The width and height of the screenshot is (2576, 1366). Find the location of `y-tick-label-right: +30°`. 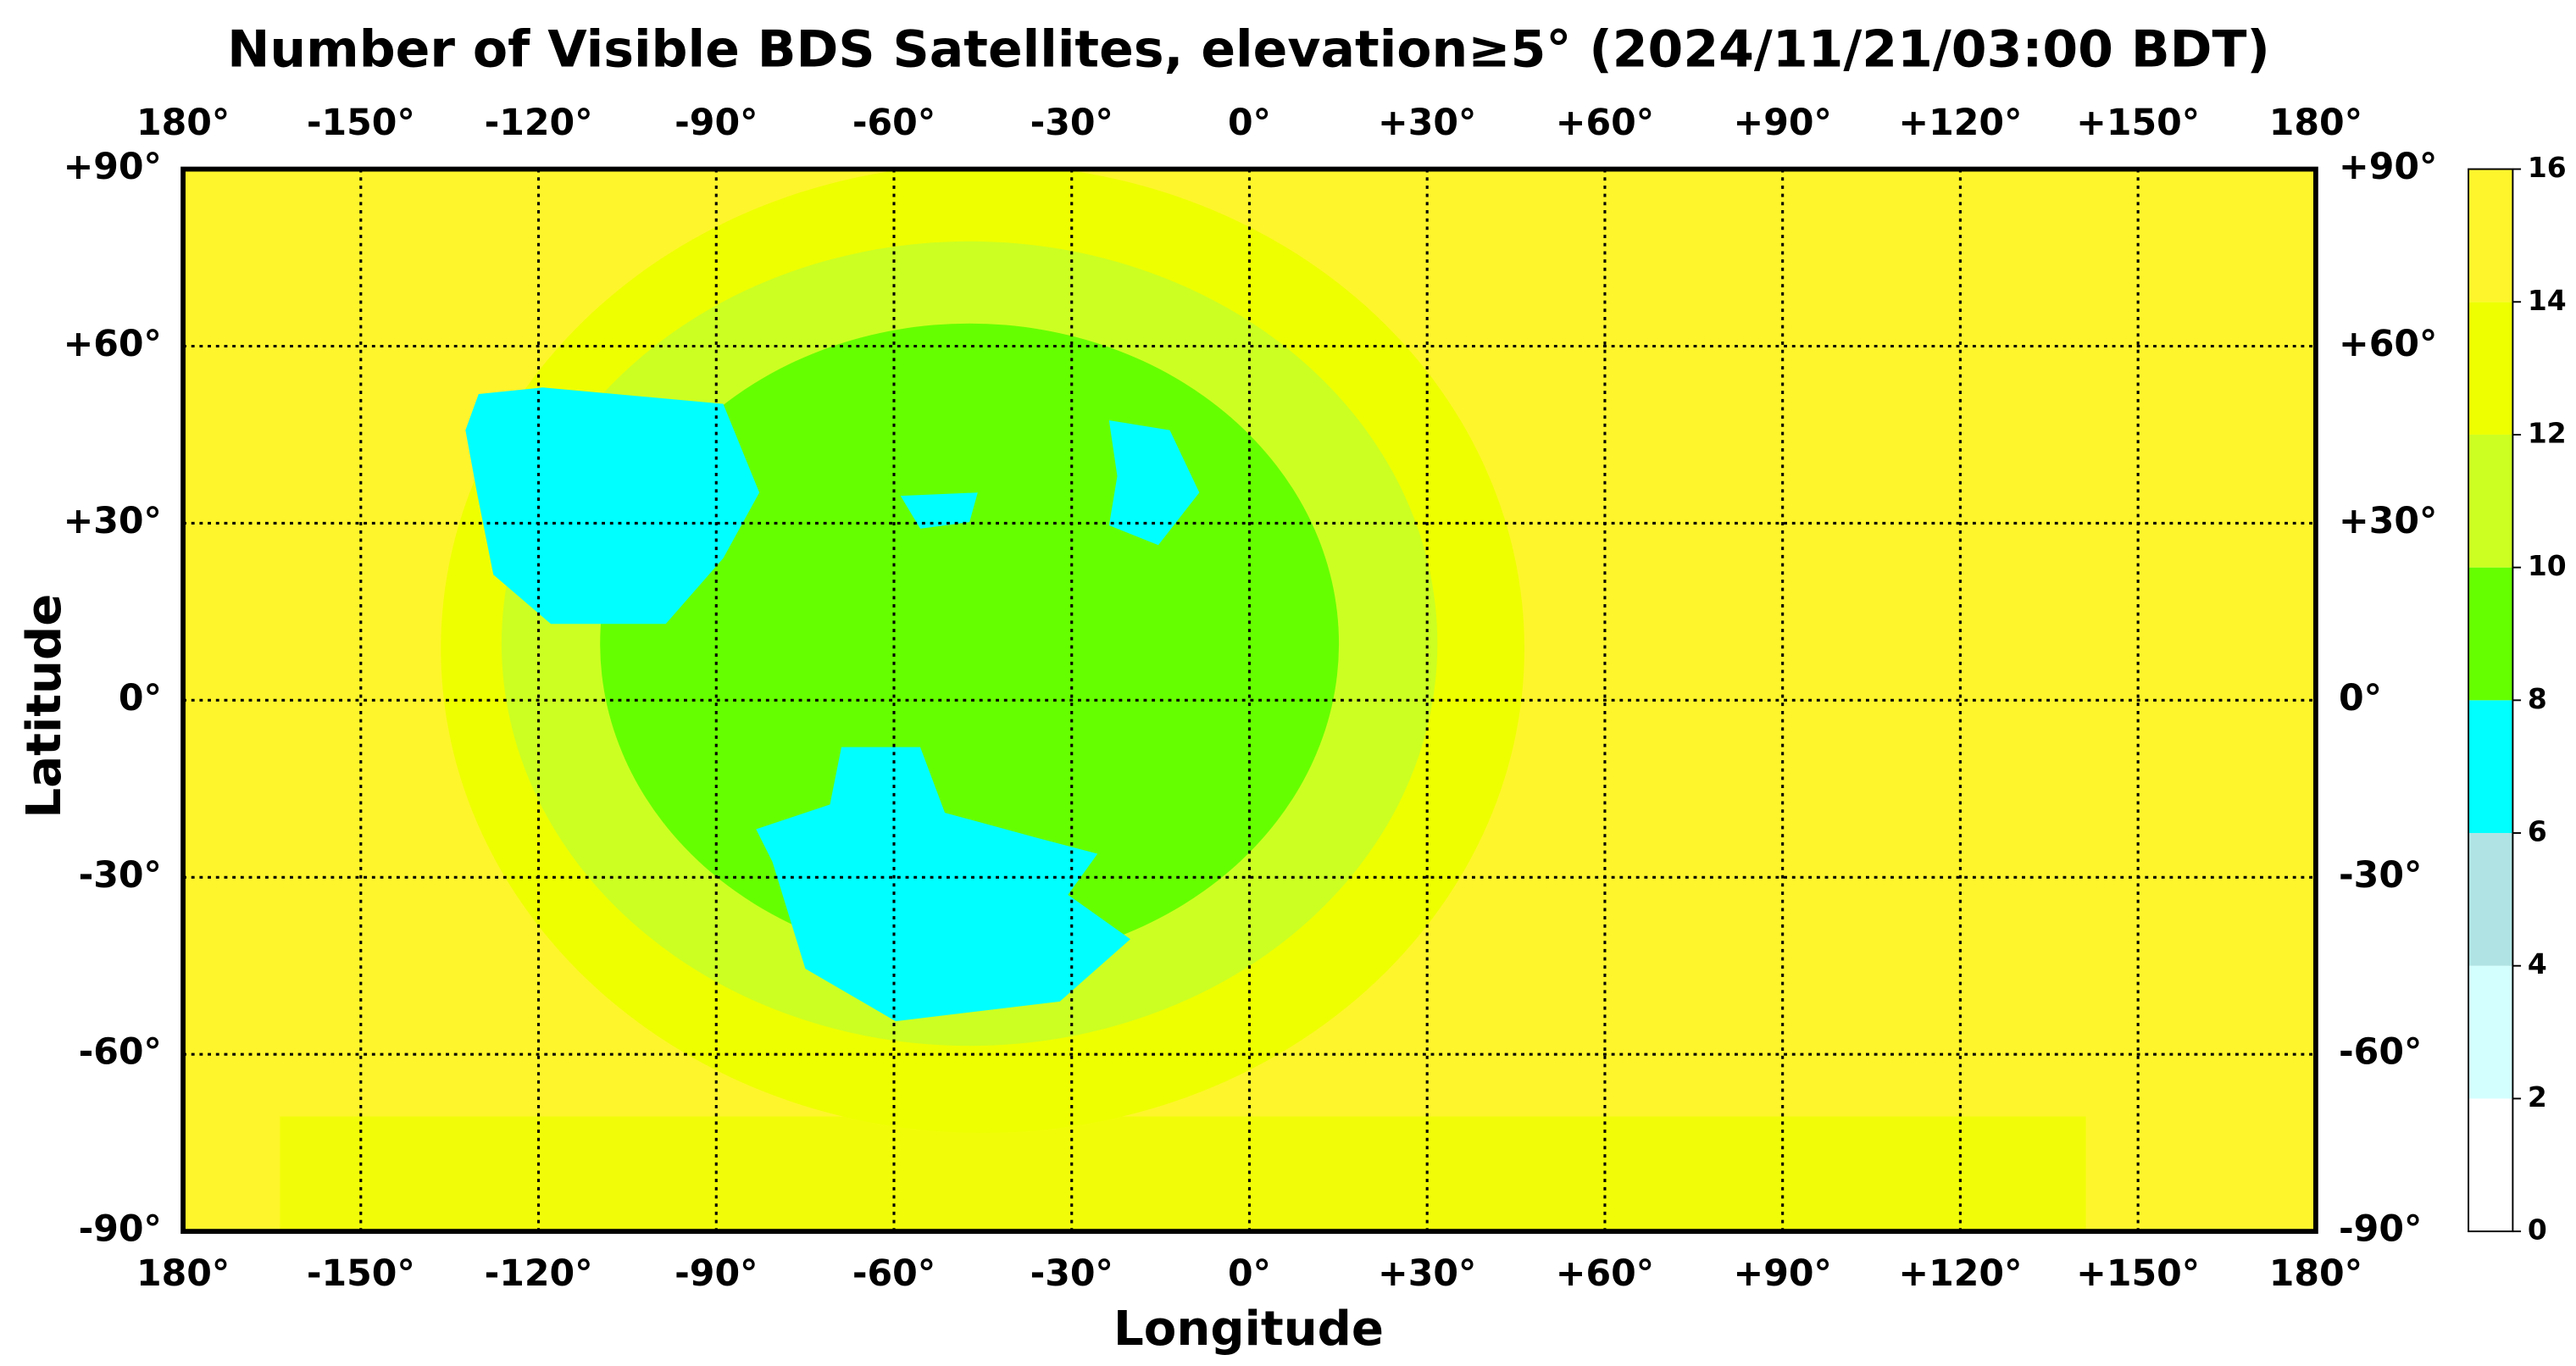

y-tick-label-right: +30° is located at coordinates (2388, 521).